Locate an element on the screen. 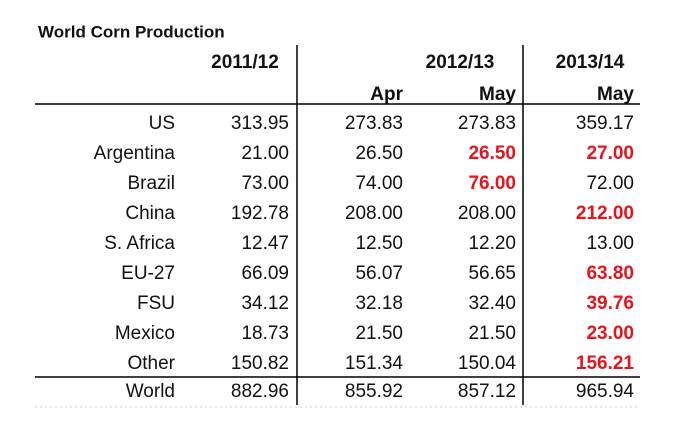 The height and width of the screenshot is (432, 674). row-label: China is located at coordinates (150, 213).